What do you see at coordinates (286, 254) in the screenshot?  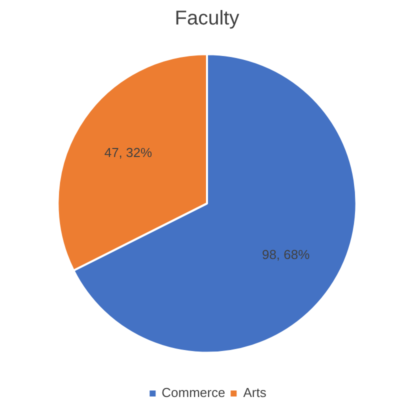 I see `data-label: 98, 68%` at bounding box center [286, 254].